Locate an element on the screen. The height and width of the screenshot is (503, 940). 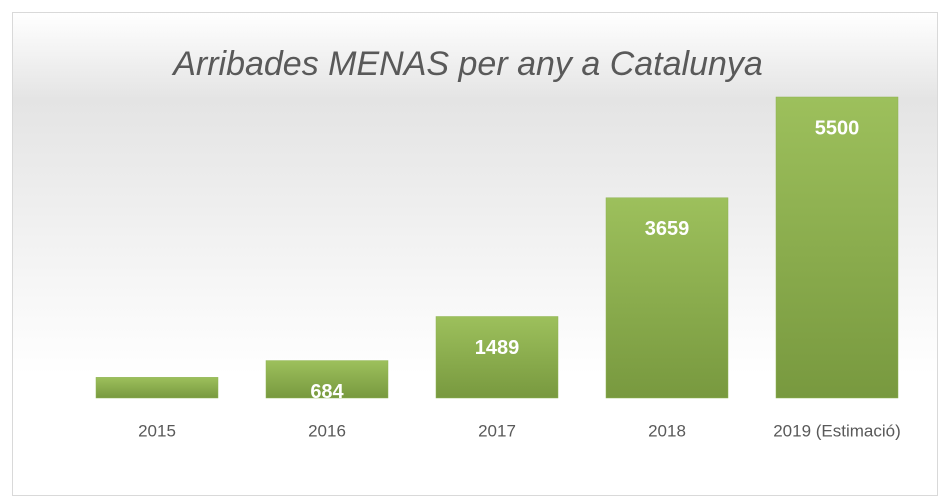
data-label: 3659 is located at coordinates (667, 229).